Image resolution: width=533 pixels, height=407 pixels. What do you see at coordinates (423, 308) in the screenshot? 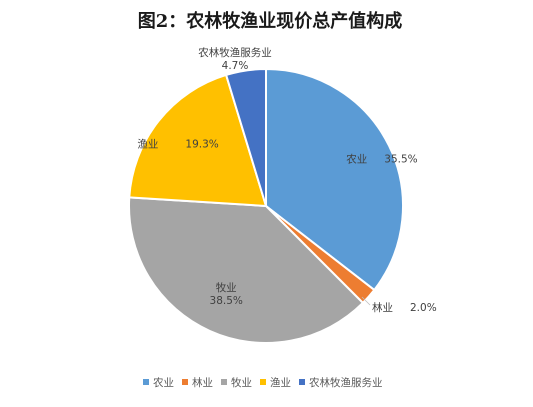
I see `slice-label-value-forestry: 2.0%` at bounding box center [423, 308].